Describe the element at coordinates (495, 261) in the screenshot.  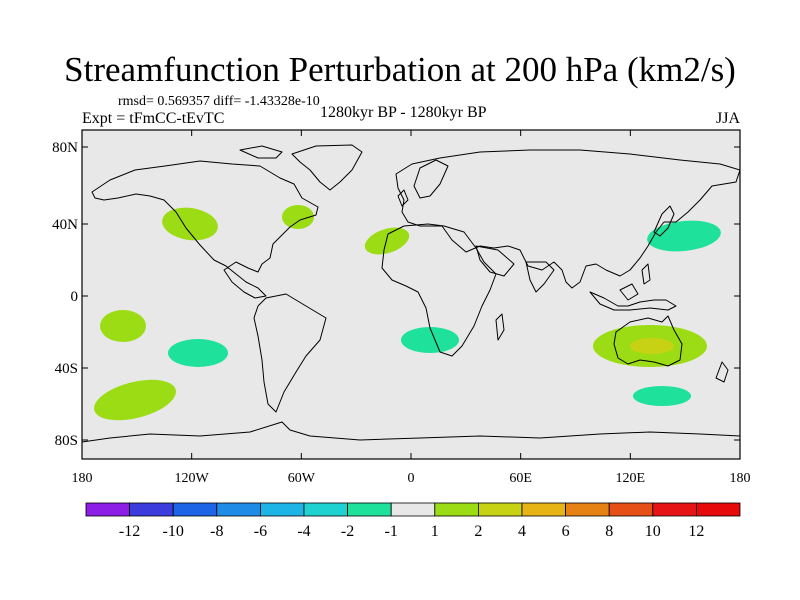
I see `coast-arabia` at that location.